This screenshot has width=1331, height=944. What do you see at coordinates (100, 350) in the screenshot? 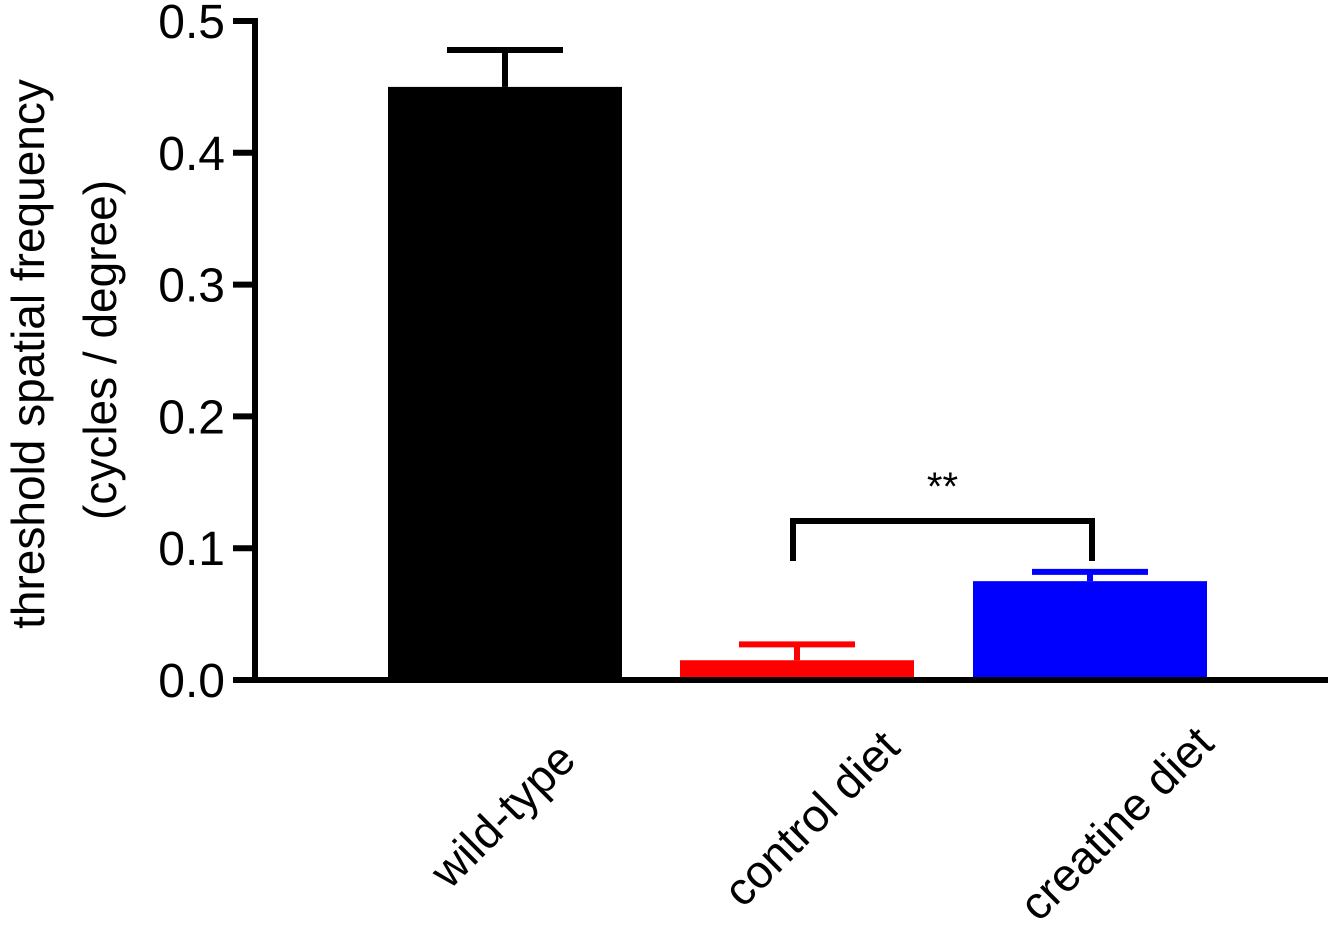
I see `y-axis-label-line2: (cycles / degree)` at bounding box center [100, 350].